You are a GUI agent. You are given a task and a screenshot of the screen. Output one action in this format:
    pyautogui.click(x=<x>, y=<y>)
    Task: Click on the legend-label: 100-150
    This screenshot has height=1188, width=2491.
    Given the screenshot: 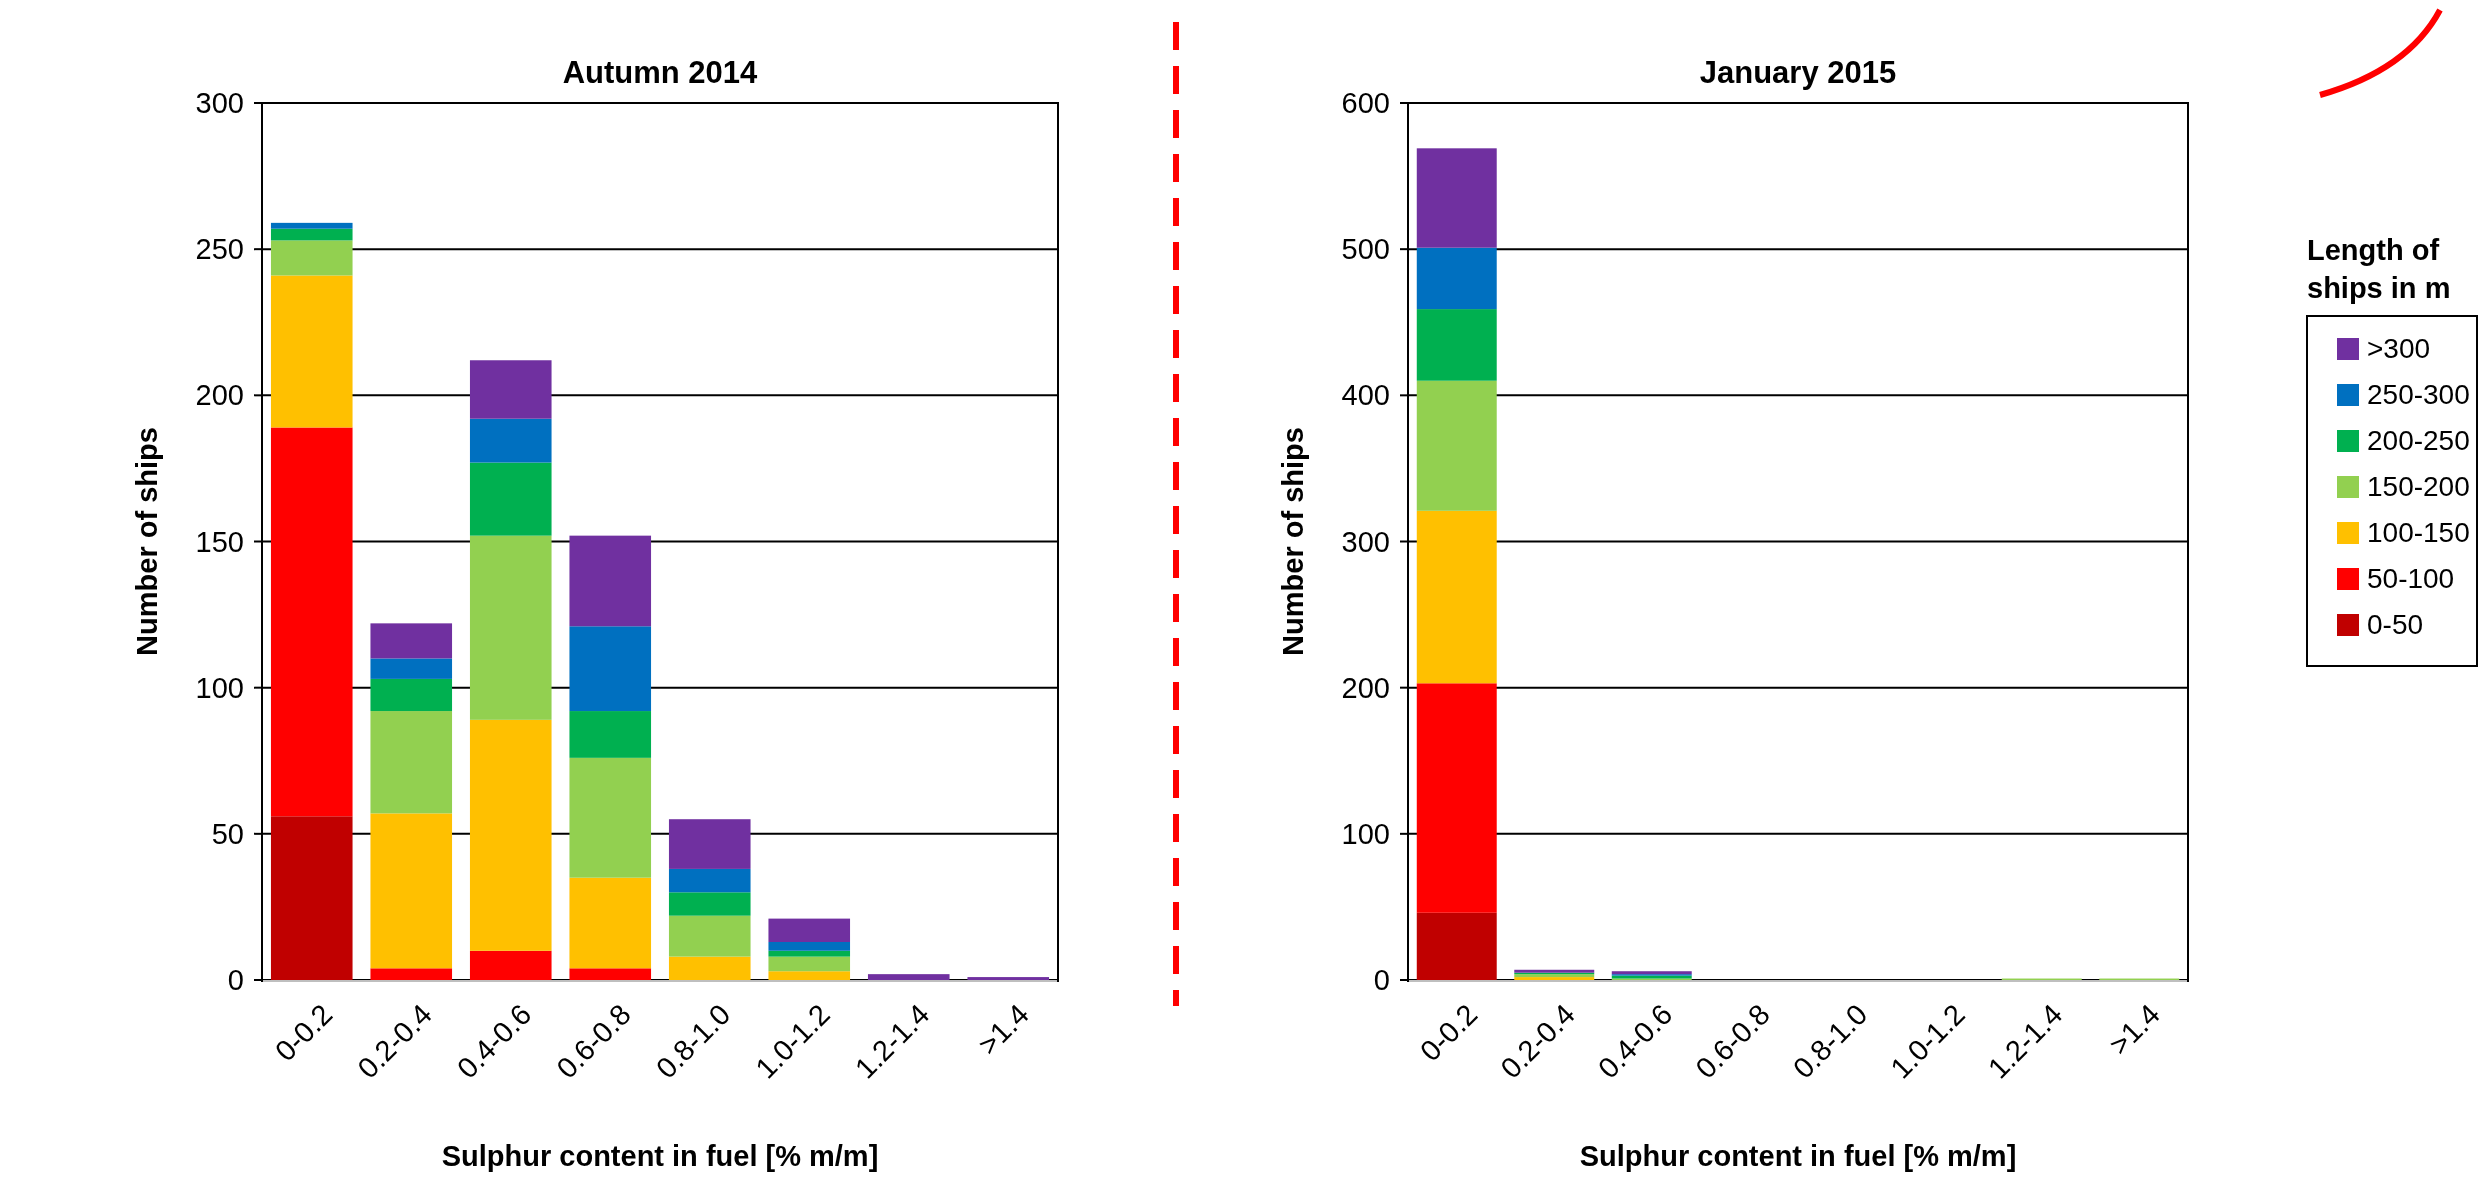 What is the action you would take?
    pyautogui.click(x=2418, y=532)
    